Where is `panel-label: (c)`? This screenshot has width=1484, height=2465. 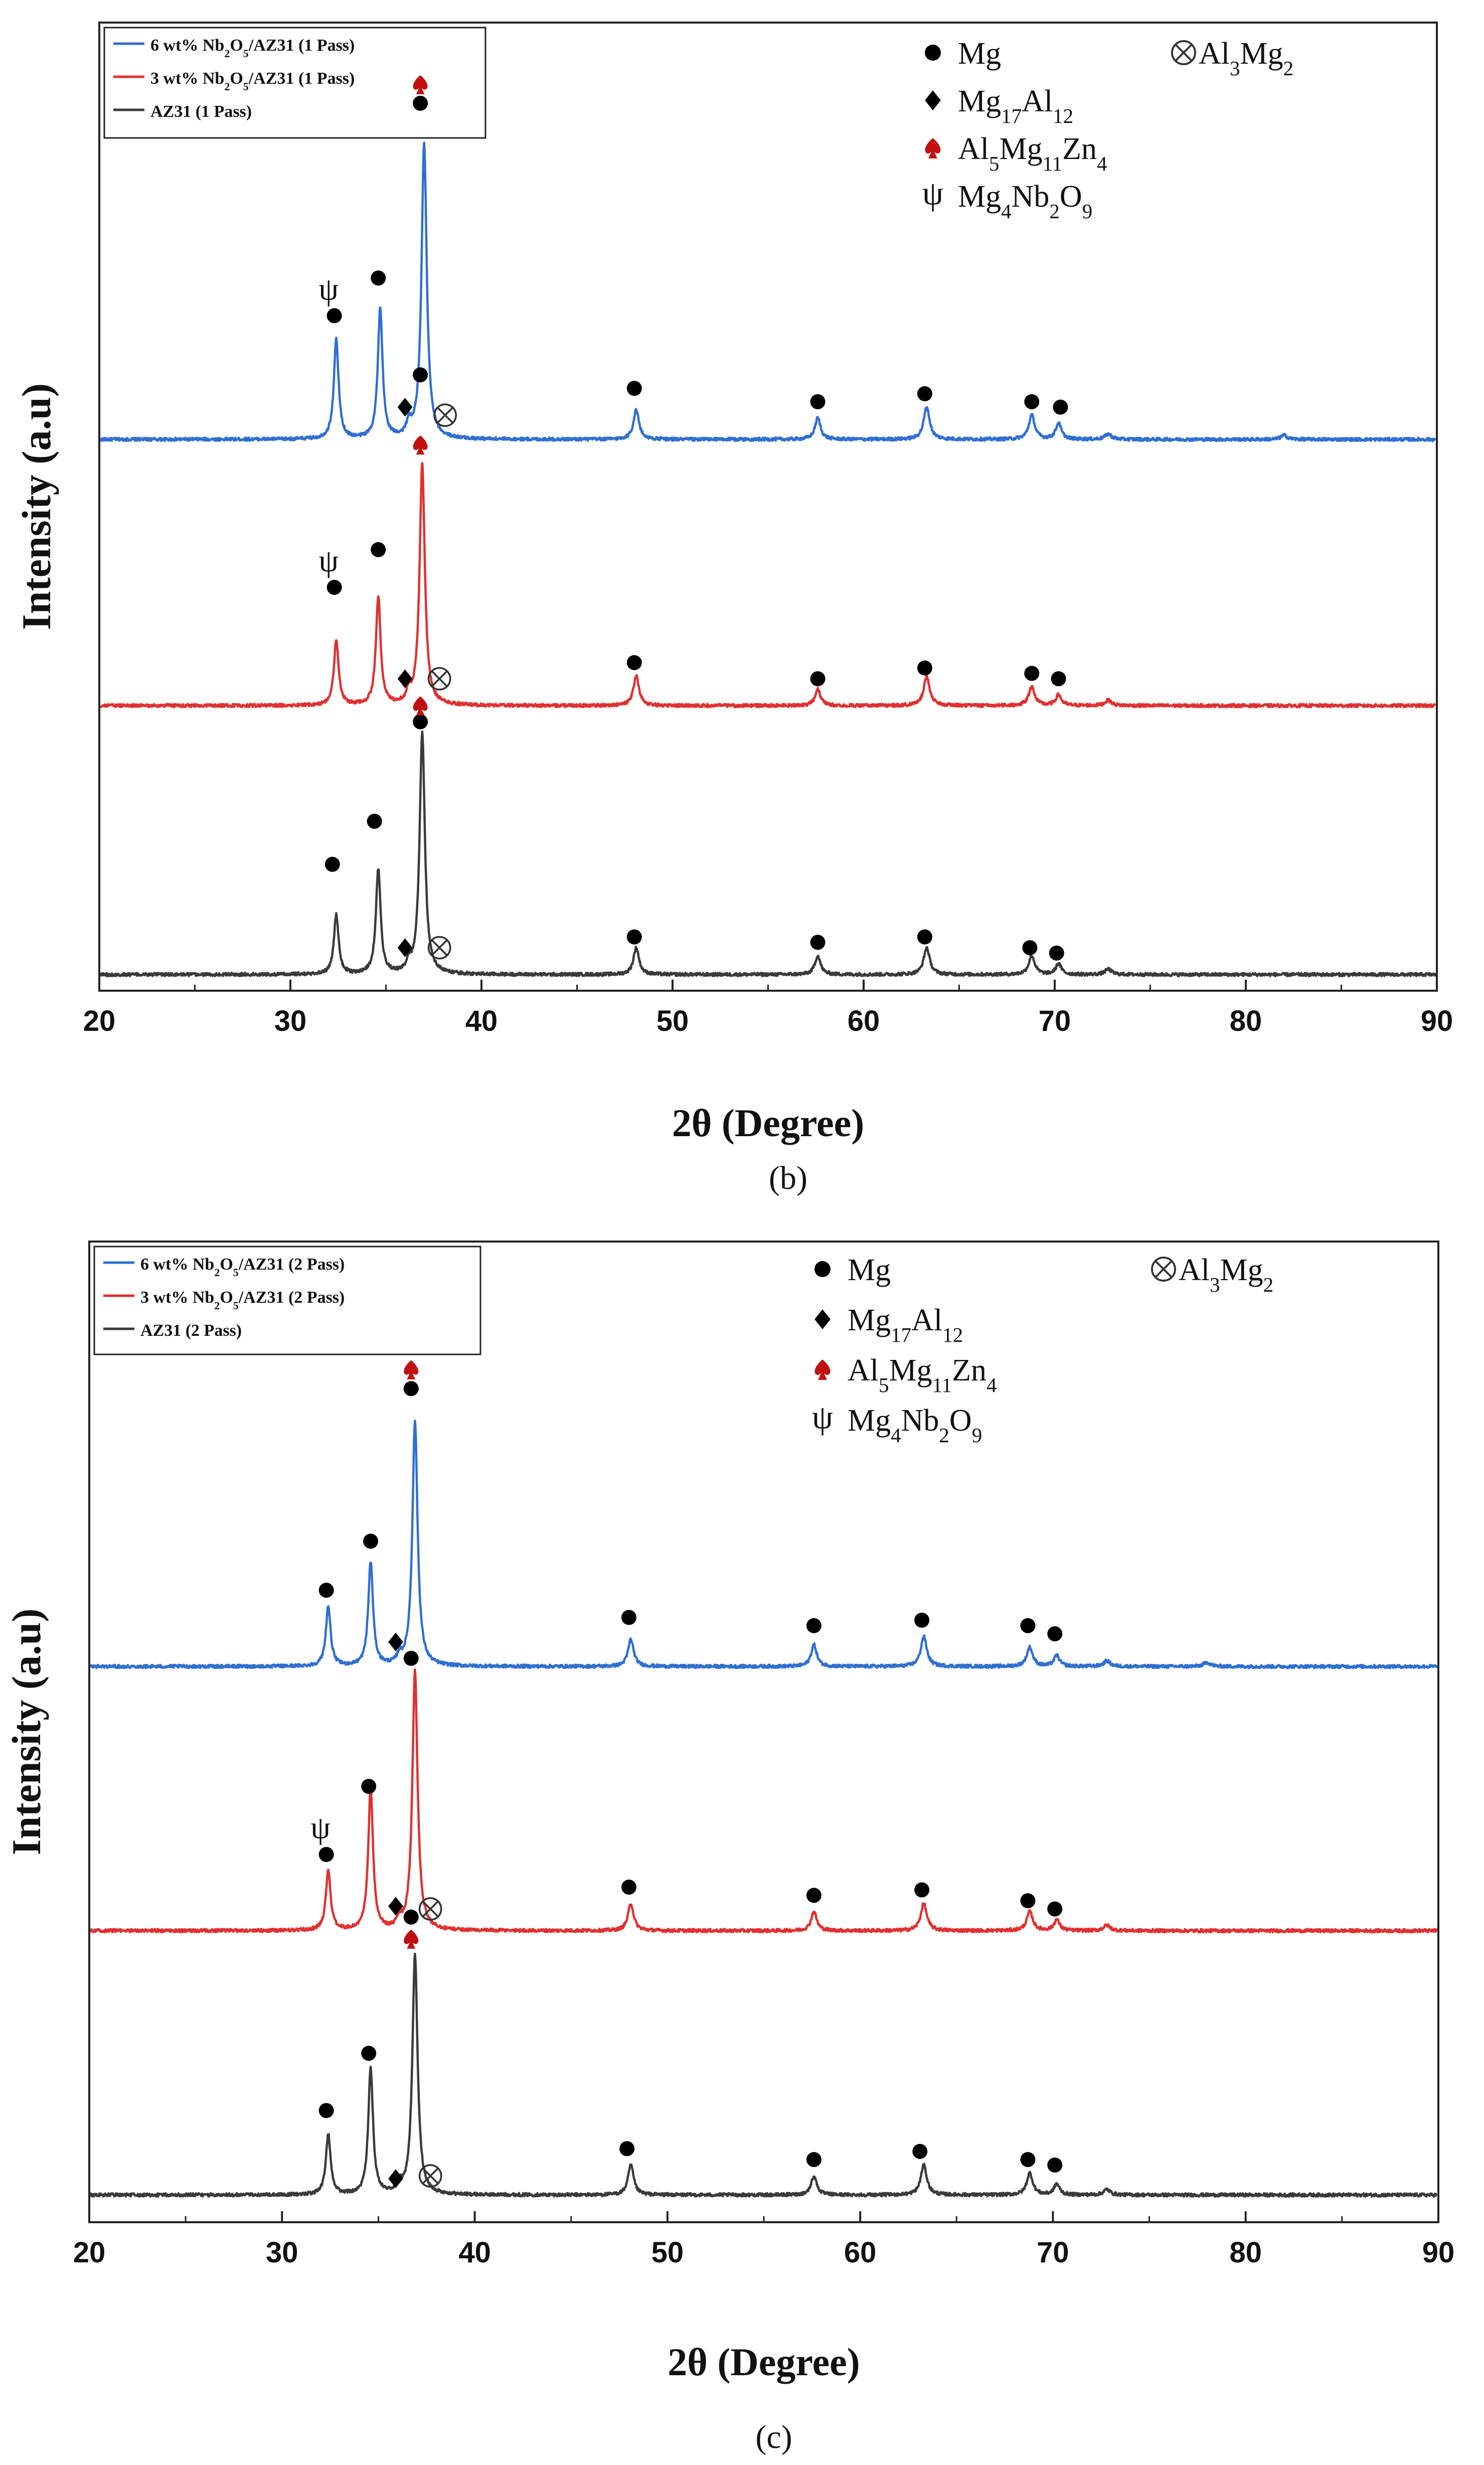
panel-label: (c) is located at coordinates (773, 2437).